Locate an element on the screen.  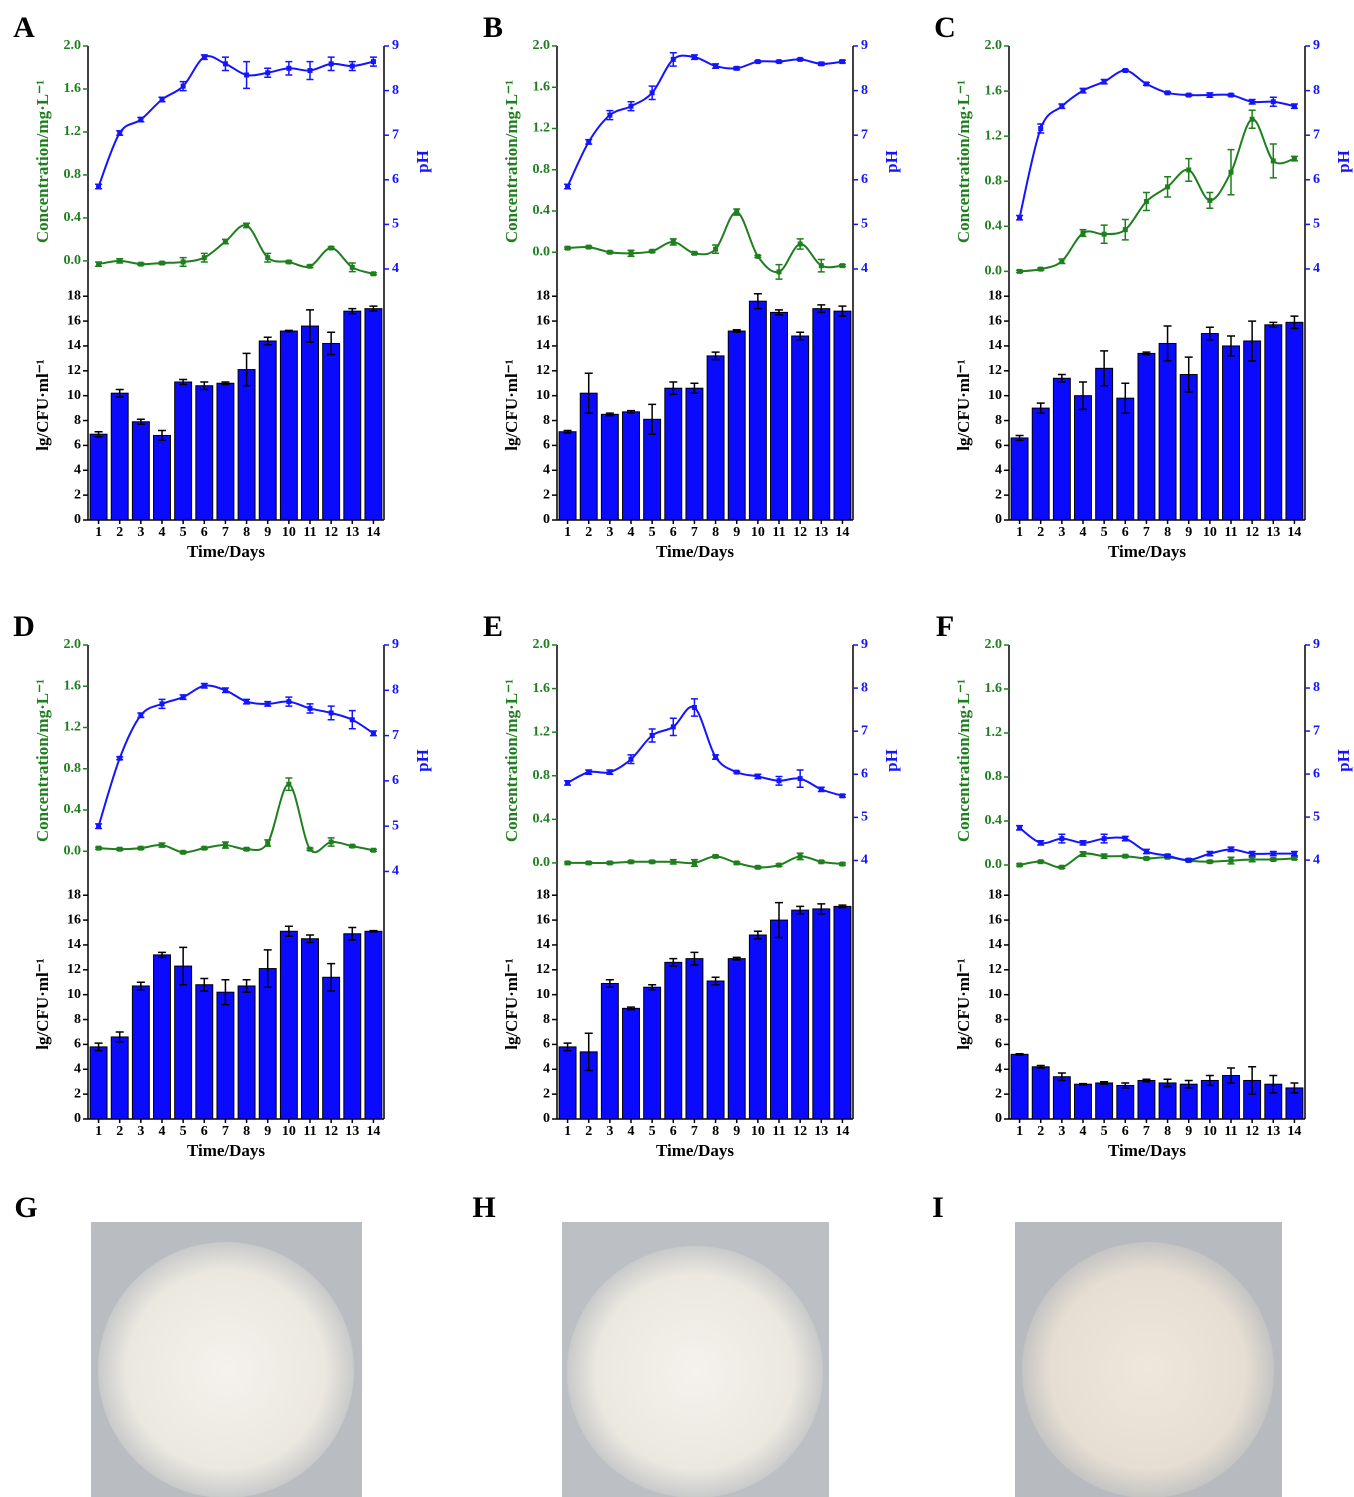
y-tick-label: 2 is located at coordinates (998, 1093).